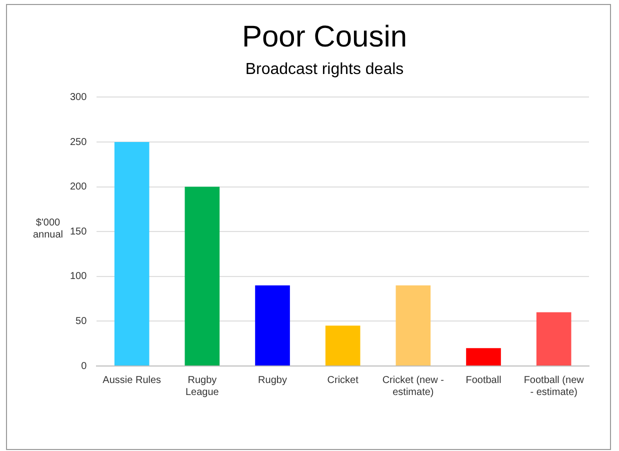  Describe the element at coordinates (343, 380) in the screenshot. I see `x-tick-label: Cricket` at that location.